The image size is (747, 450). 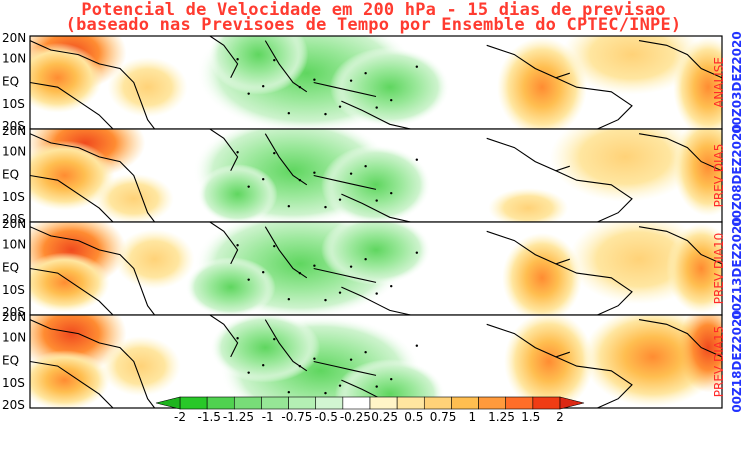 I want to click on colorbar-tick-label: -0.25, so click(x=355, y=417).